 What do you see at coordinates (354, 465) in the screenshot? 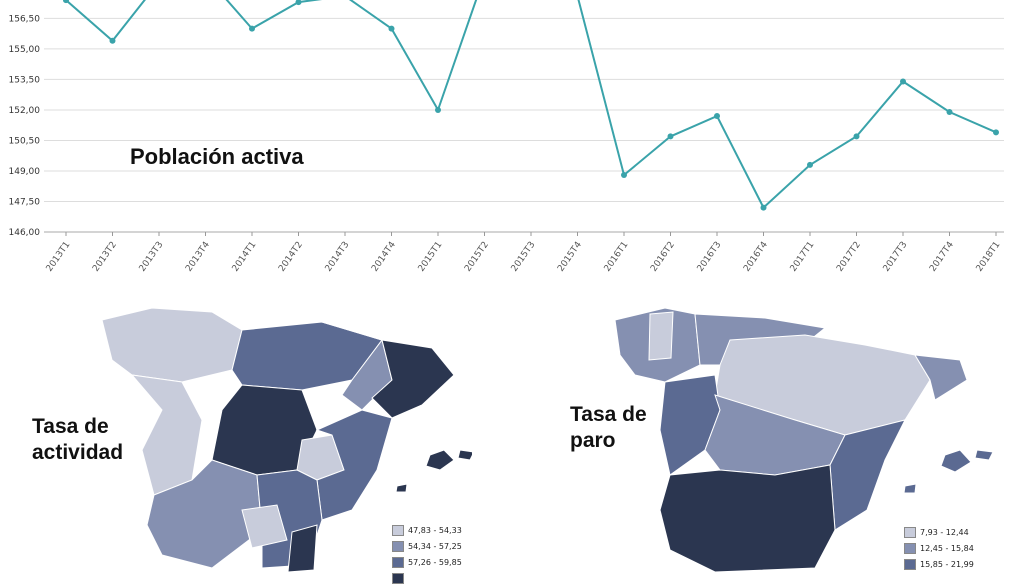
I see `map-region-east` at bounding box center [354, 465].